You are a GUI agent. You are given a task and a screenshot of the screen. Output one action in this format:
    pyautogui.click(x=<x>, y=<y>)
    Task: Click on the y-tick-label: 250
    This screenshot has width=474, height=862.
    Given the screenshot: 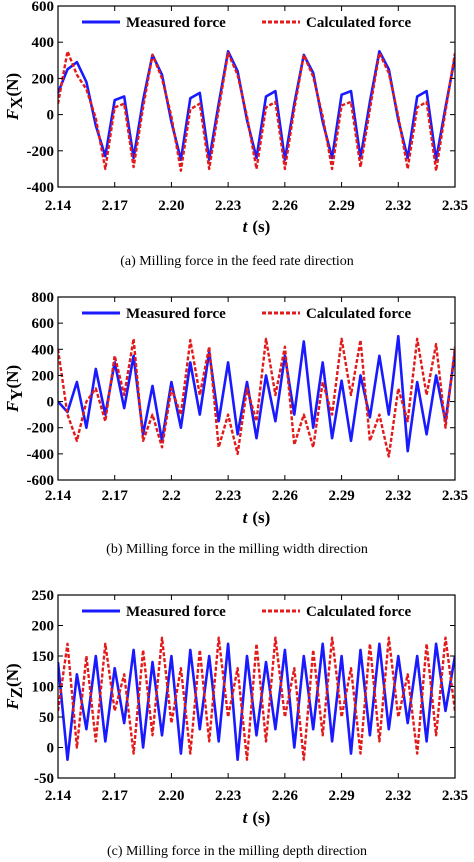 What is the action you would take?
    pyautogui.click(x=43, y=596)
    